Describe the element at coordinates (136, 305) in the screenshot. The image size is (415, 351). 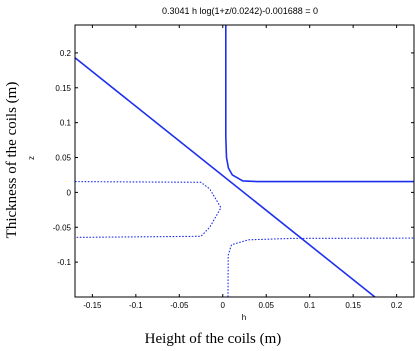
I see `x-tick-label: -0.1` at that location.